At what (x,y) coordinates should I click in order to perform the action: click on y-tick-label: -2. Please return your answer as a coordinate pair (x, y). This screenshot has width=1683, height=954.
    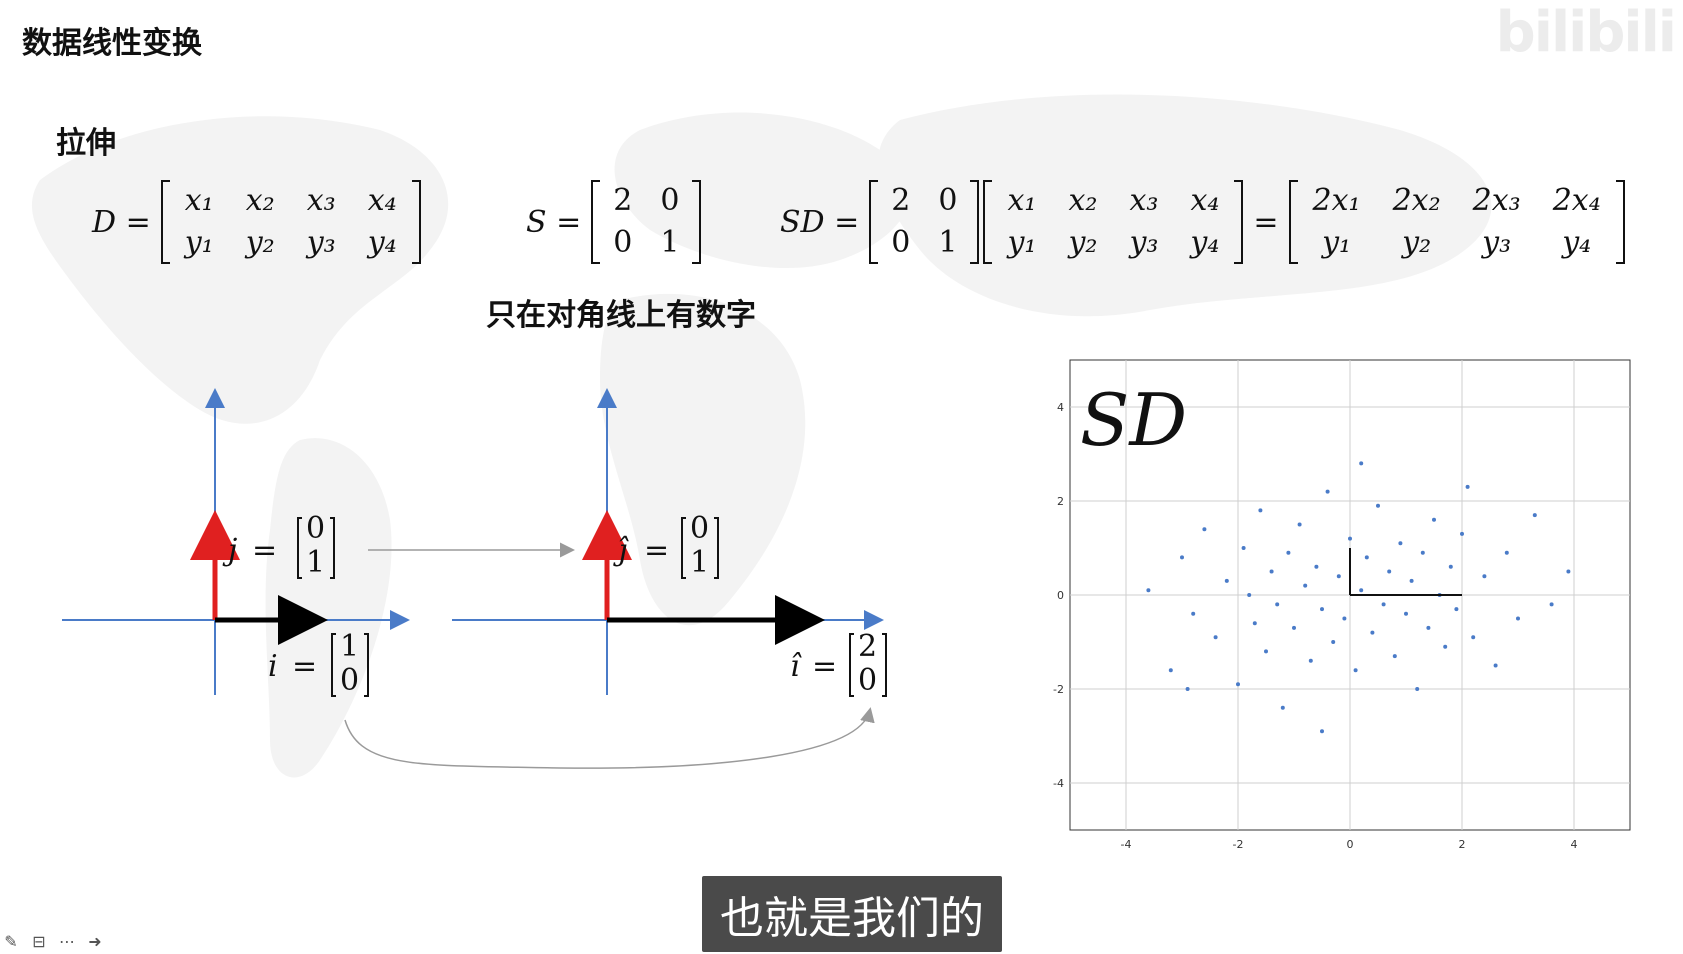
    Looking at the image, I should click on (1058, 689).